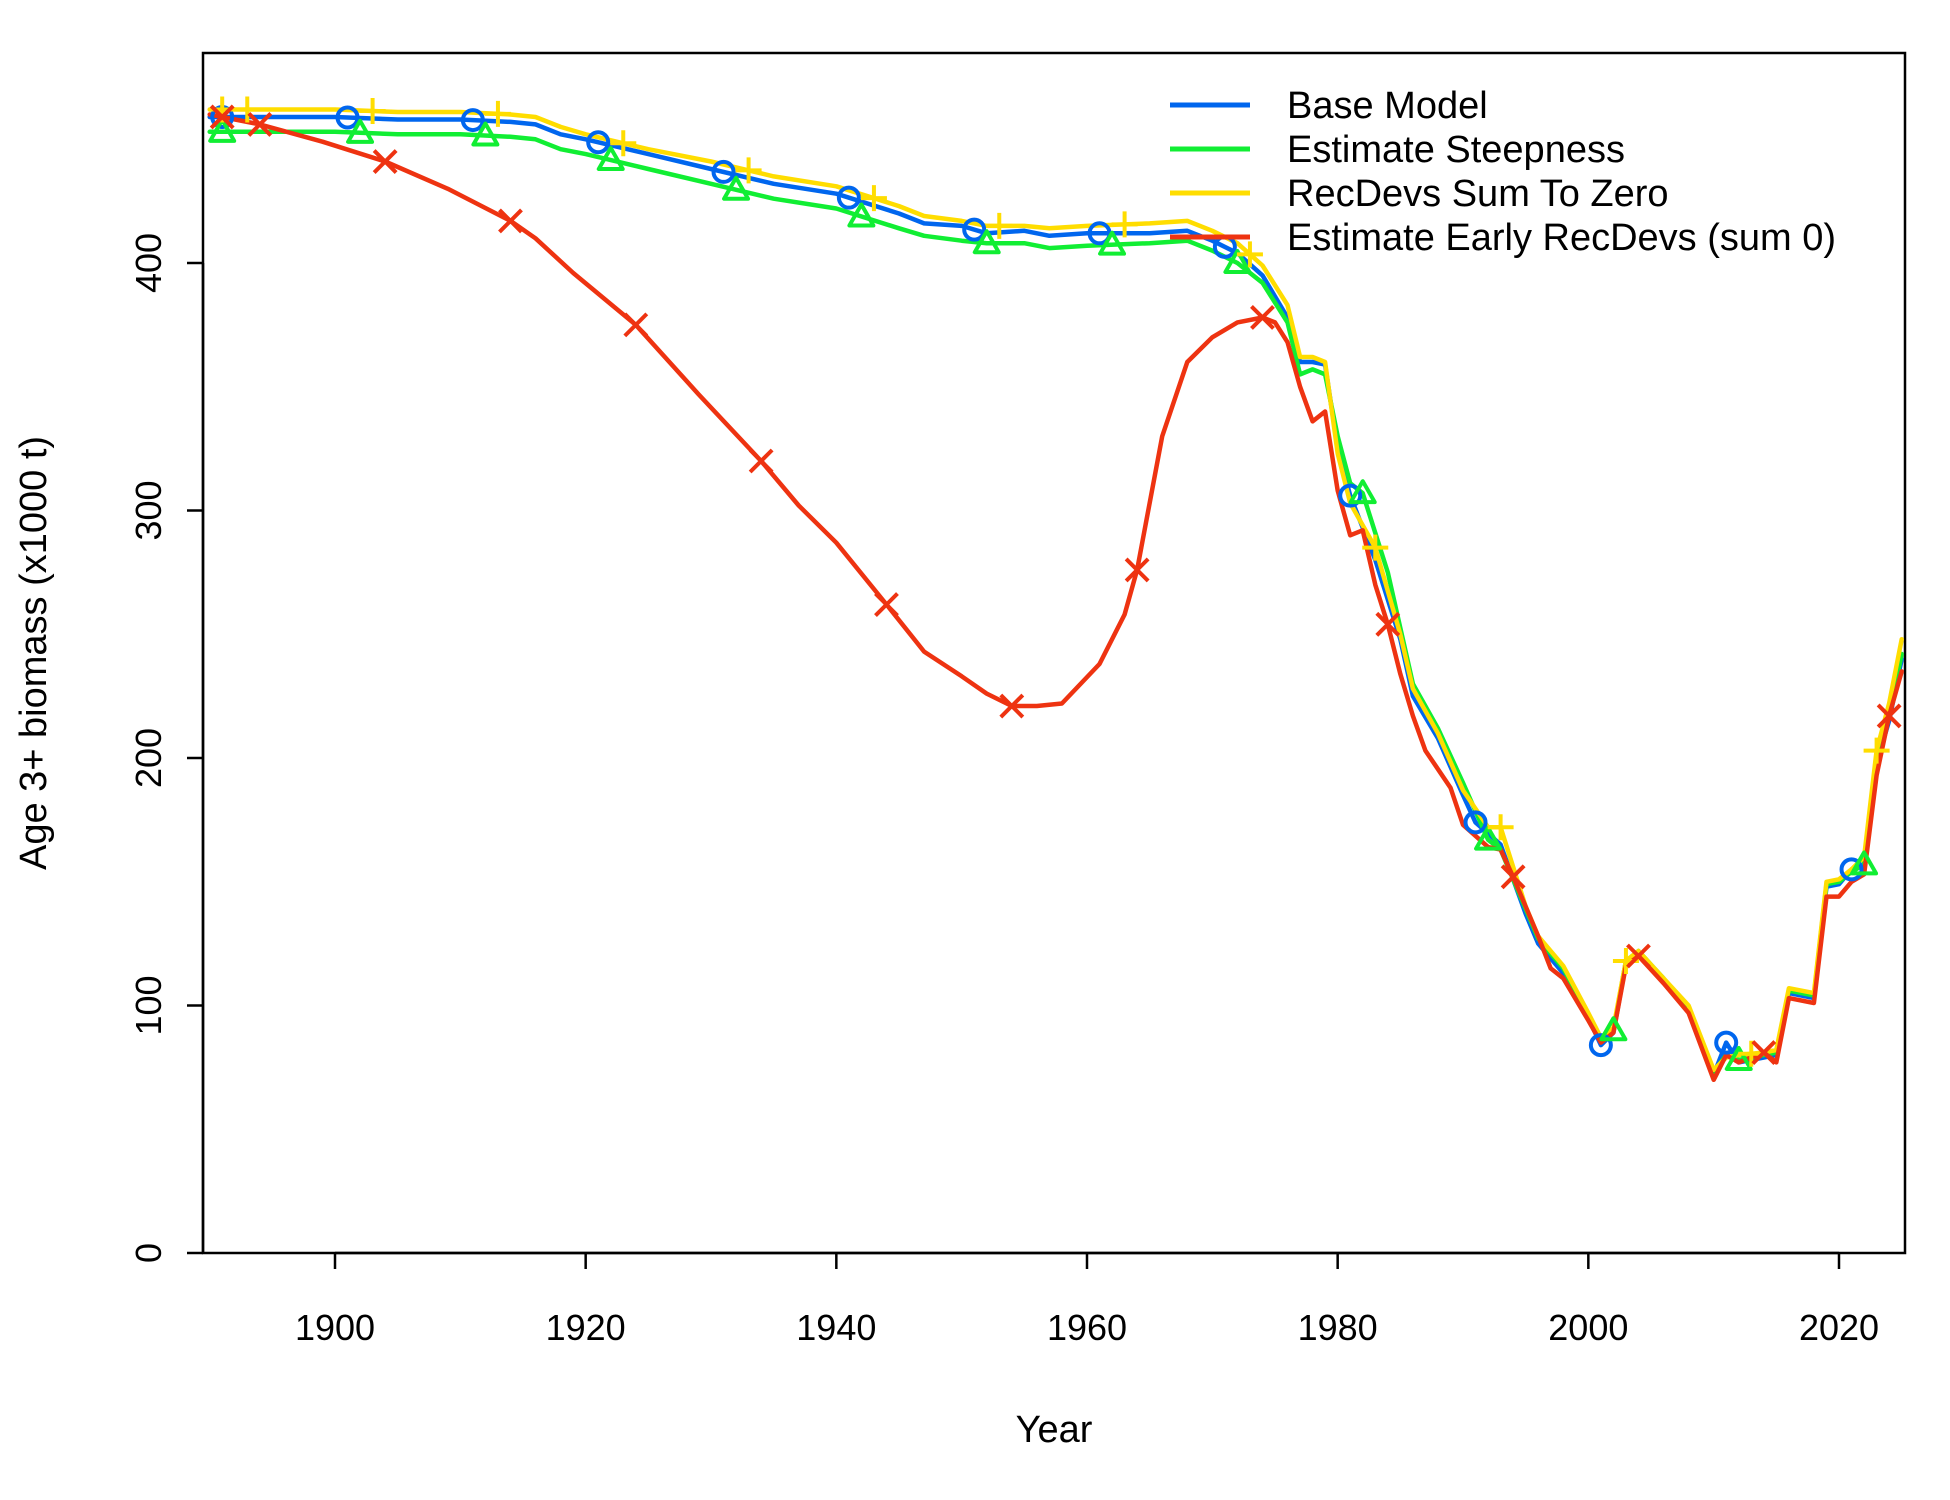  I want to click on y-tick-label: 400, so click(148, 263).